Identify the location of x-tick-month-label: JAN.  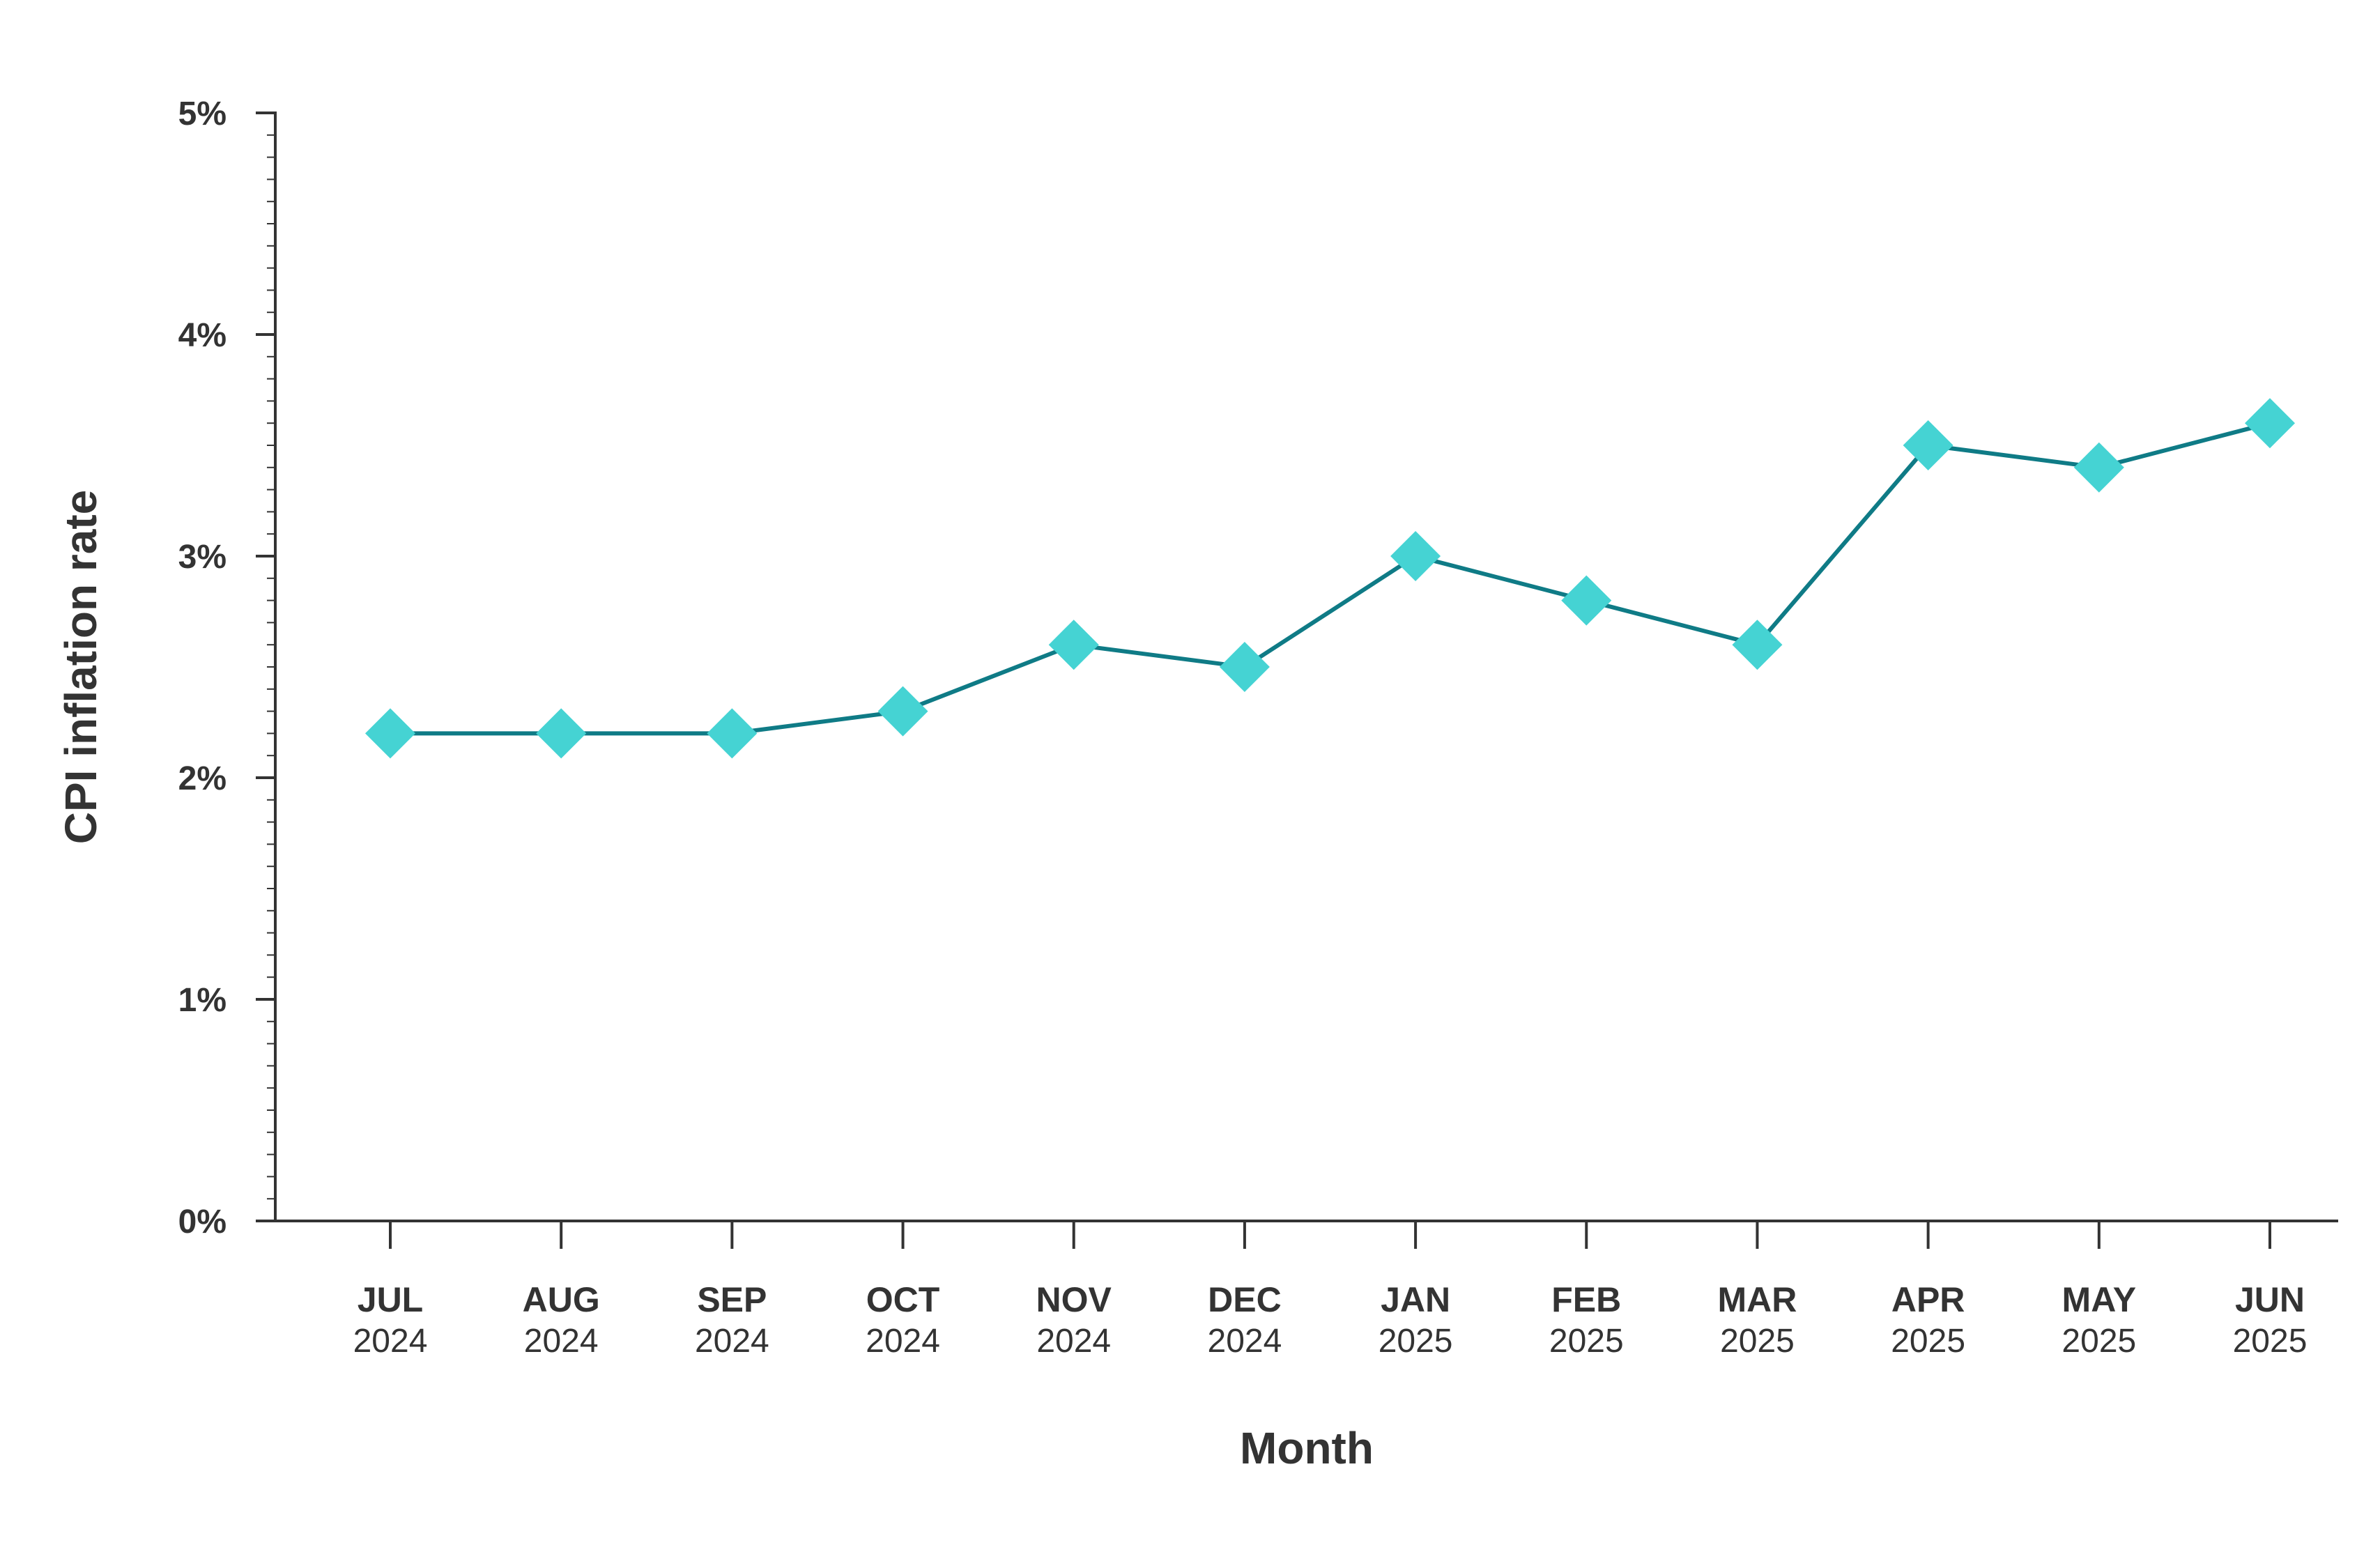
(1415, 1299).